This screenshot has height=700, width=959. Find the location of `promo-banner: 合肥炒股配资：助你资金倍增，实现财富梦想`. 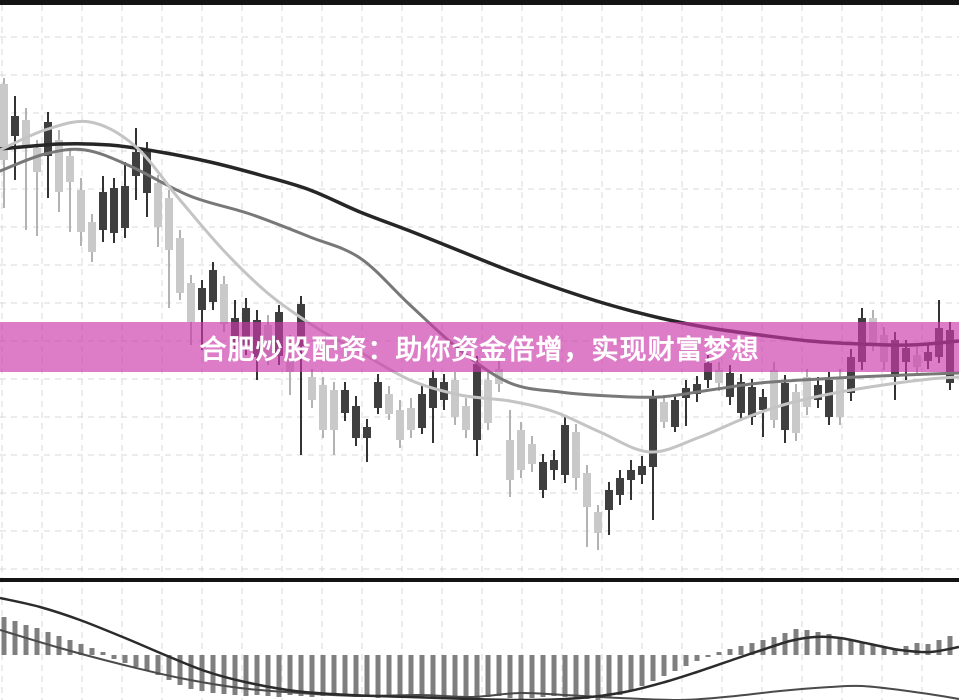

promo-banner: 合肥炒股配资：助你资金倍增，实现财富梦想 is located at coordinates (479, 347).